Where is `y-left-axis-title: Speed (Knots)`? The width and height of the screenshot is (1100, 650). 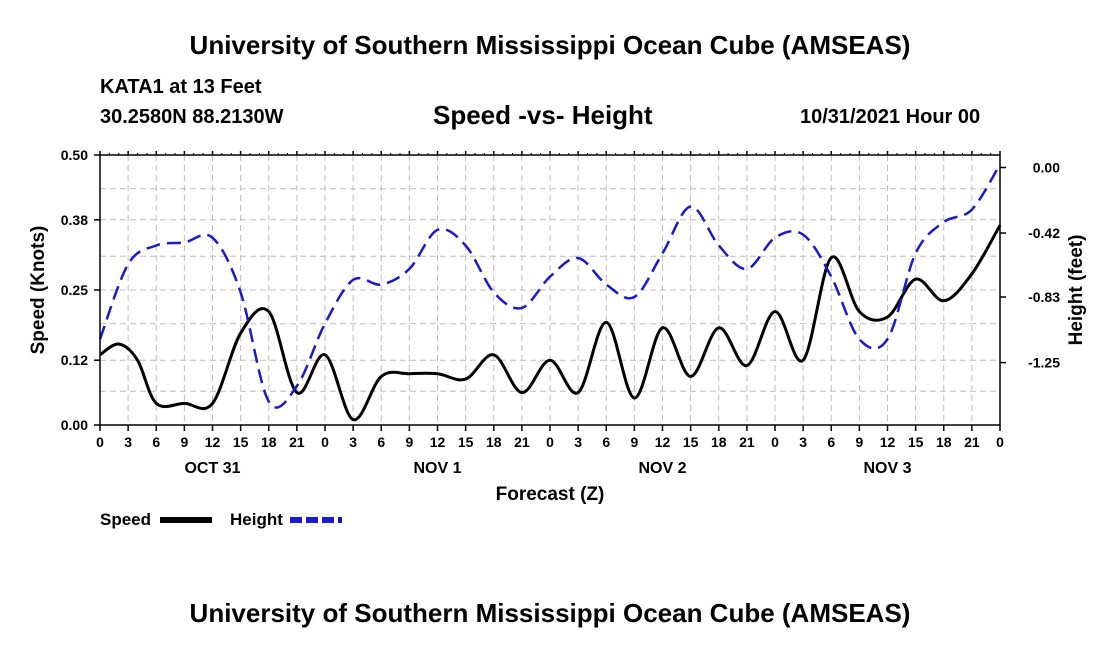 y-left-axis-title: Speed (Knots) is located at coordinates (38, 290).